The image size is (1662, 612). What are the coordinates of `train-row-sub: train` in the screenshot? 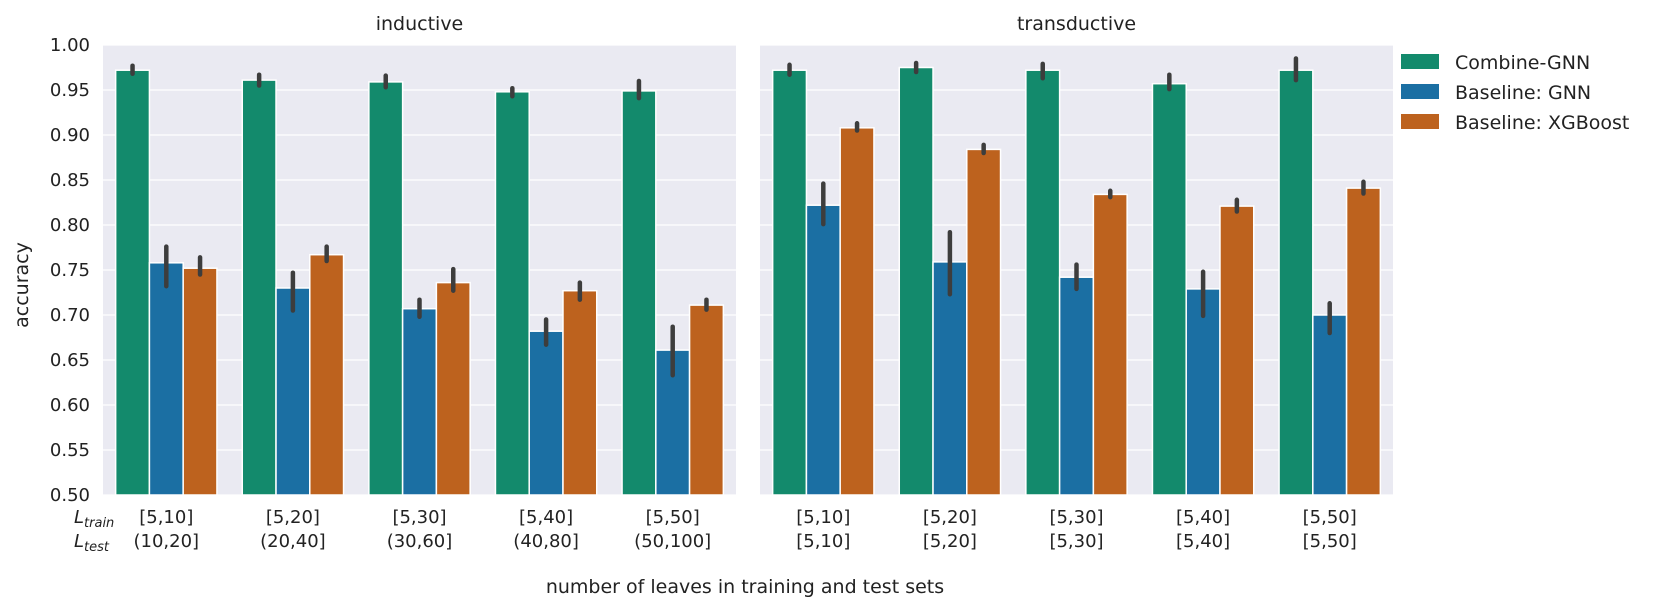 It's located at (99, 523).